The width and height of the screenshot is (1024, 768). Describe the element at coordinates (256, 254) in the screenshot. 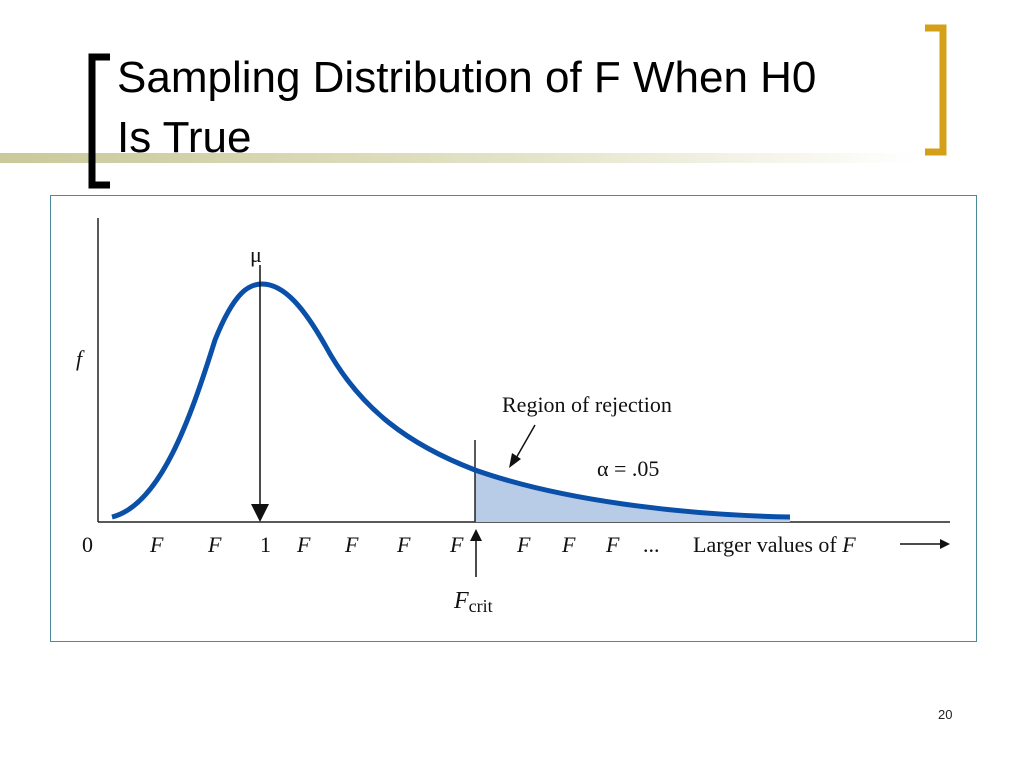

I see `mean-label: μ` at that location.